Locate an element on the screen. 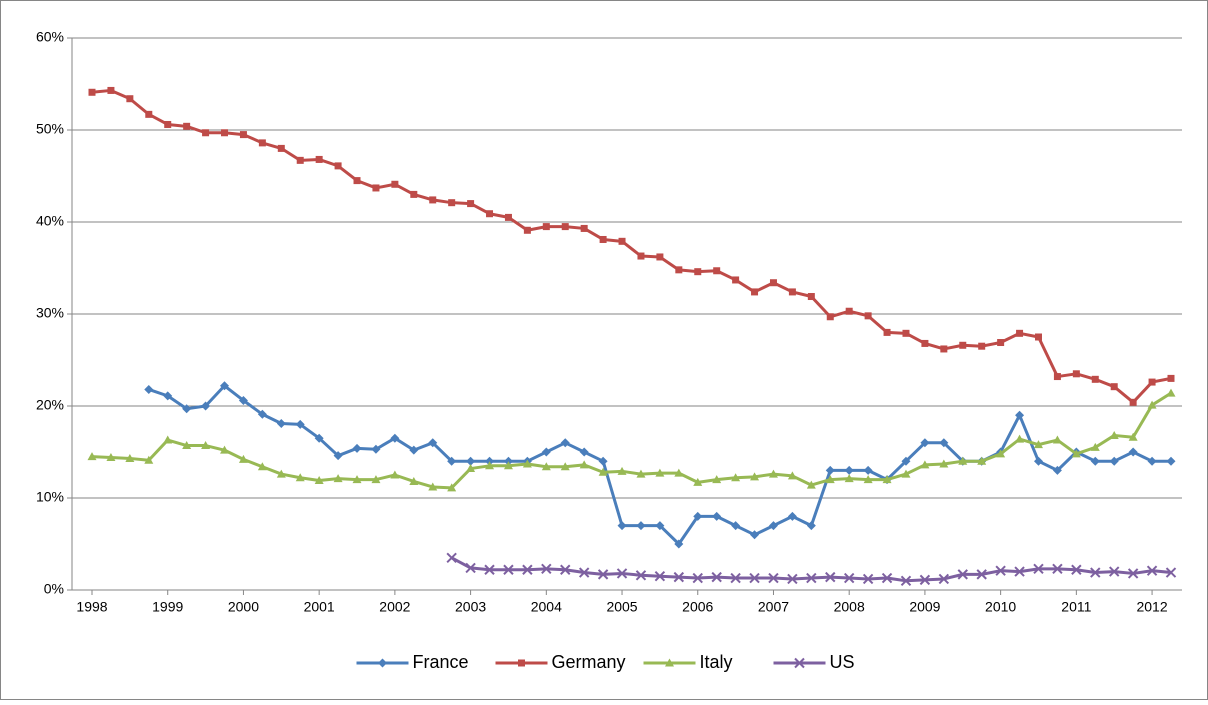  y-tick-label: 60% is located at coordinates (50, 37).